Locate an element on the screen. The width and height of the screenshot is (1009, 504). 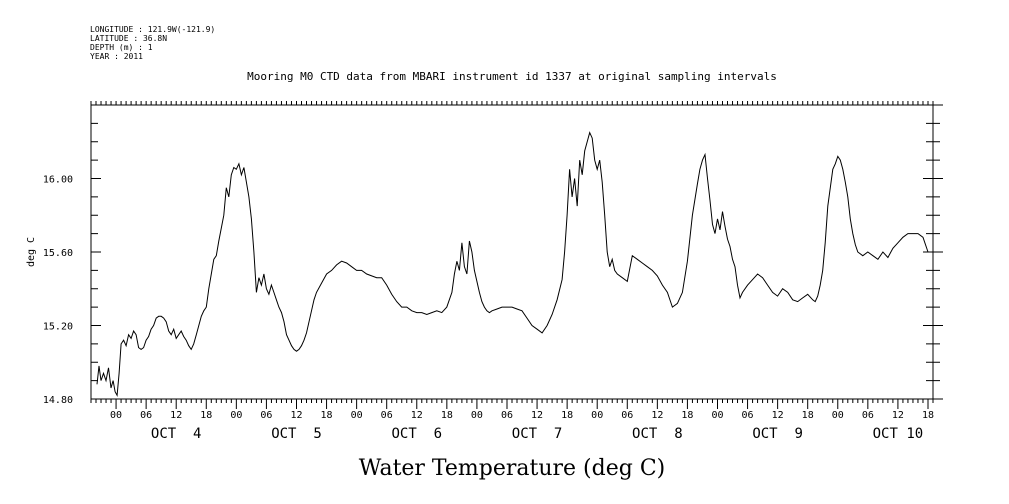
x-day-label: OCT 4 is located at coordinates (176, 434).